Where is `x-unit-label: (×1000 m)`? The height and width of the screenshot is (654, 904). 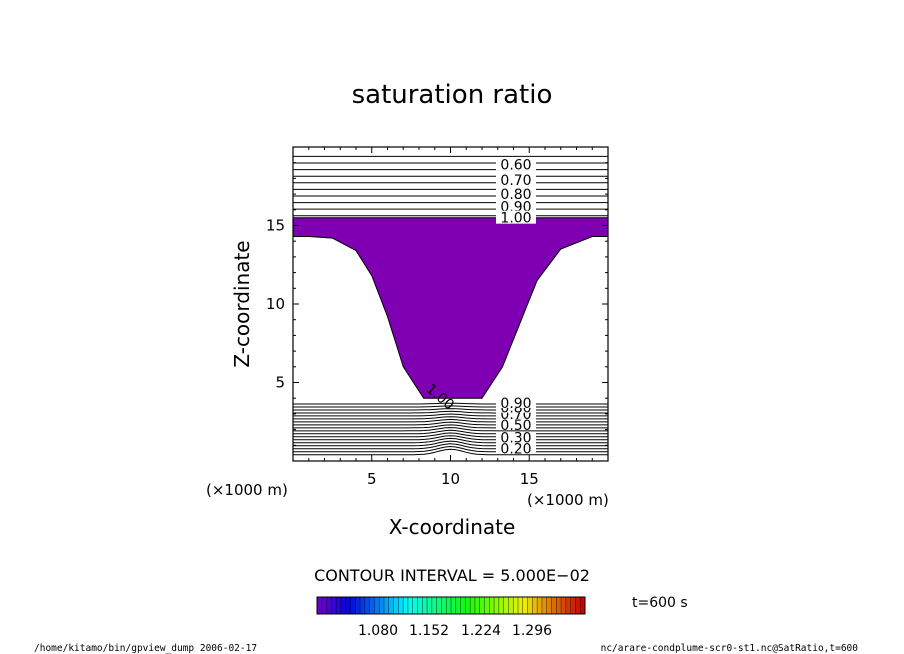
x-unit-label: (×1000 m) is located at coordinates (568, 500).